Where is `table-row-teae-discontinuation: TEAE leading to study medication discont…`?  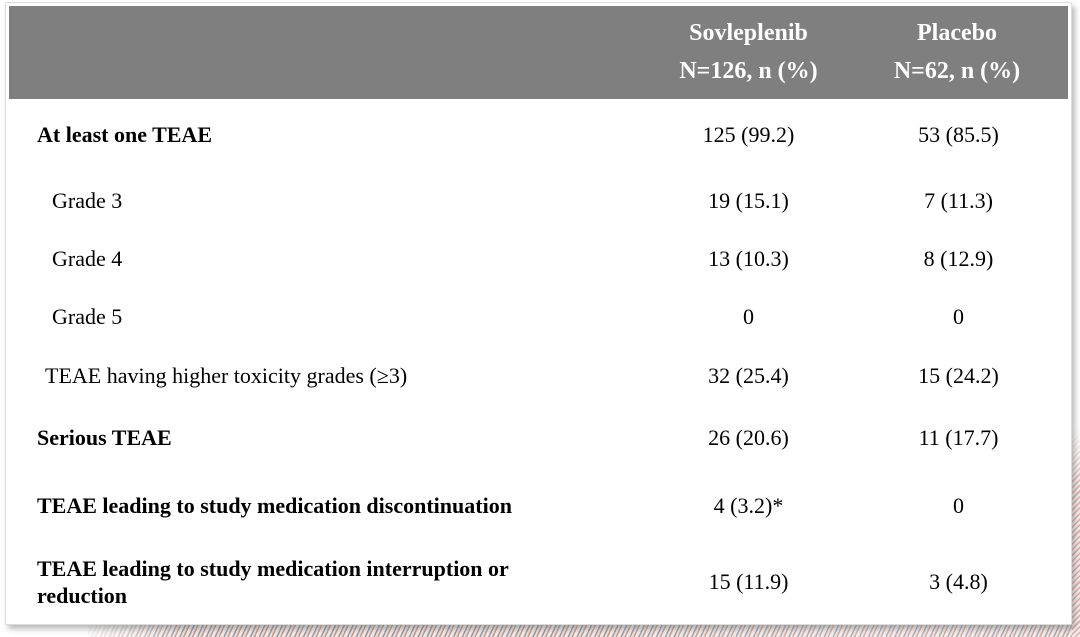 table-row-teae-discontinuation: TEAE leading to study medication discont… is located at coordinates (538, 506).